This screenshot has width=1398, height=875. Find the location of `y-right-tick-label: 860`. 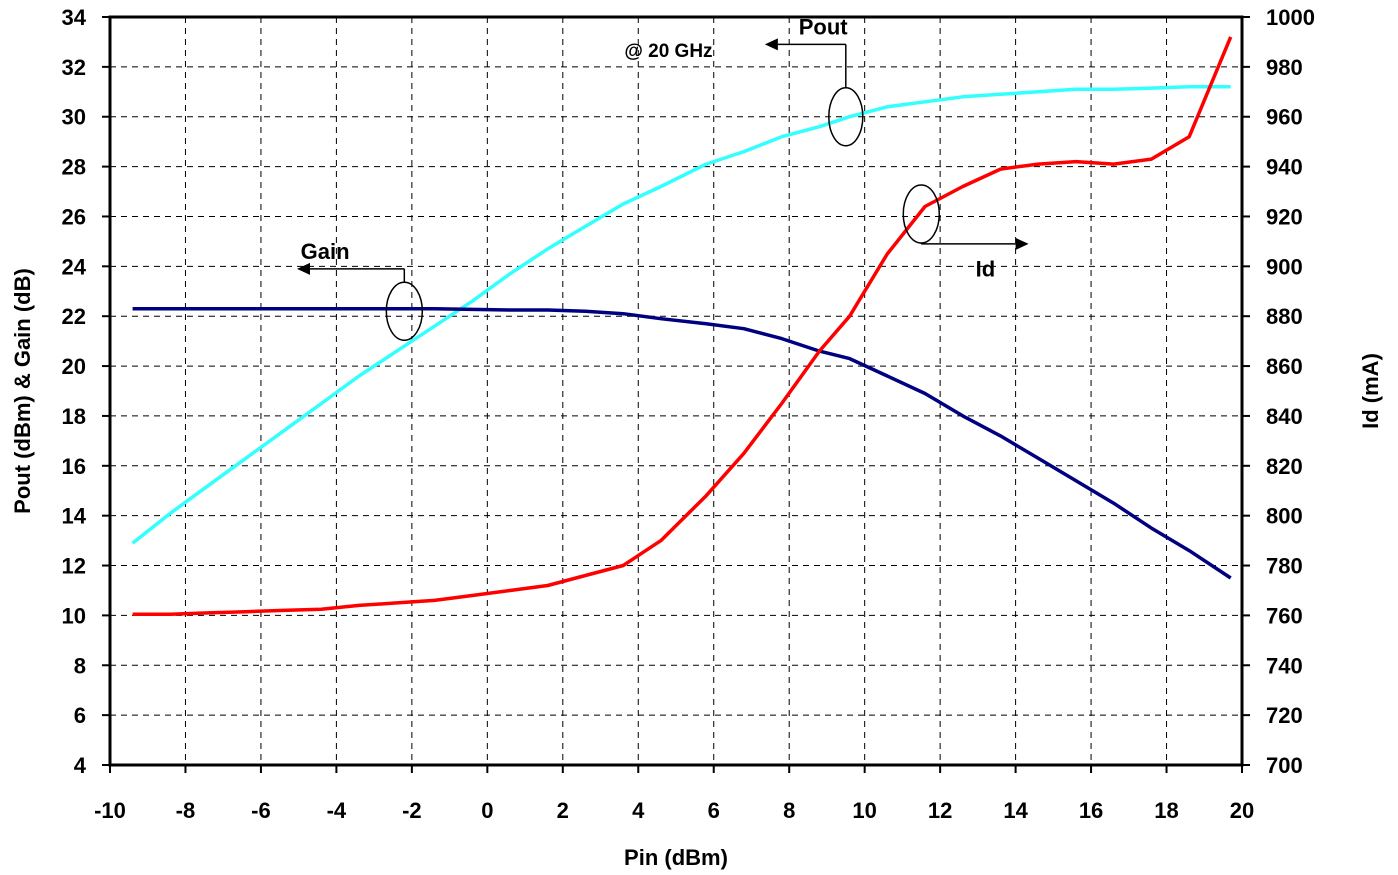

y-right-tick-label: 860 is located at coordinates (1284, 366).